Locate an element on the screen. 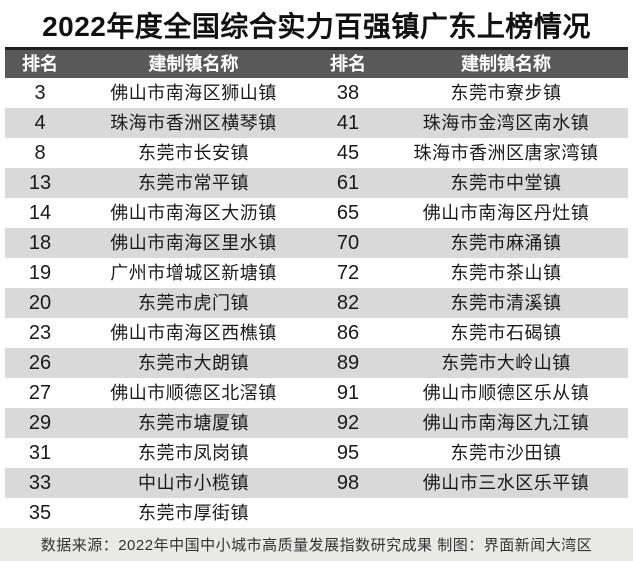  rank-cell-right: 72 is located at coordinates (348, 273).